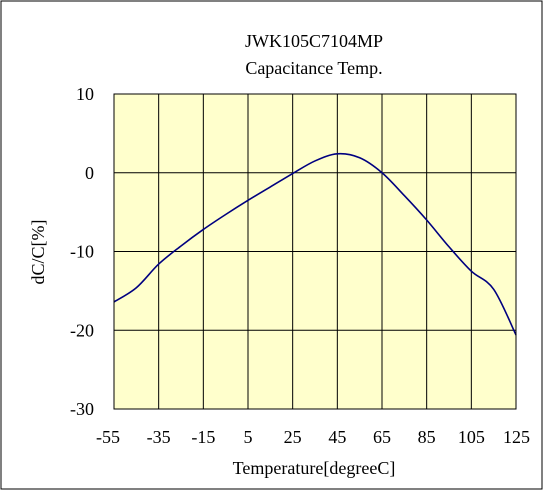  Describe the element at coordinates (159, 437) in the screenshot. I see `x-tick-label: -35` at that location.